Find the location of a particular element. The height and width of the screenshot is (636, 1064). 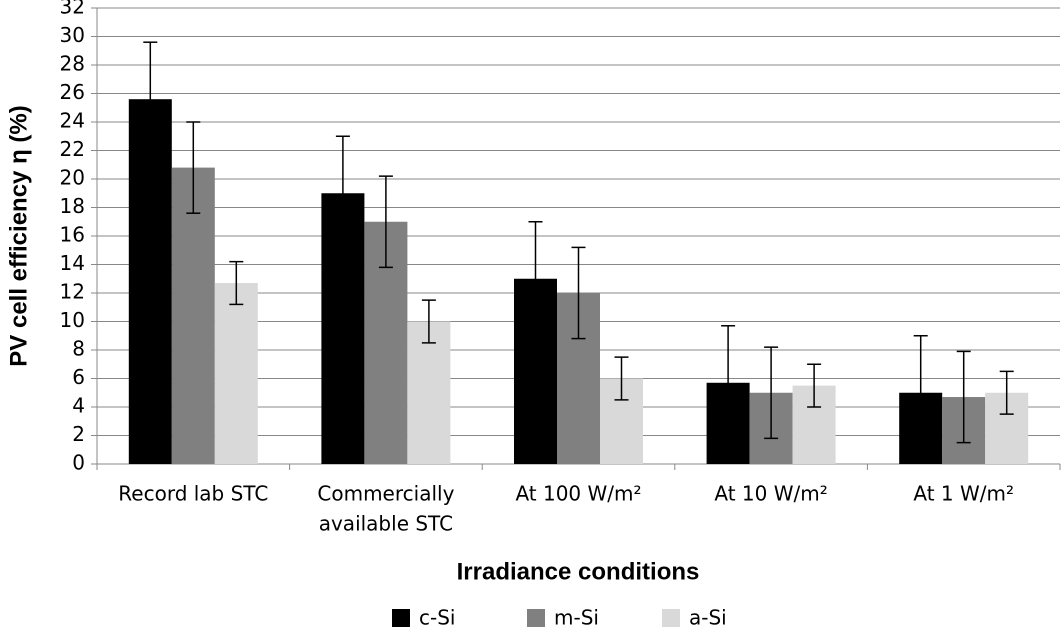

y-axis-label: PV cell efficiency η (%) is located at coordinates (18, 235).